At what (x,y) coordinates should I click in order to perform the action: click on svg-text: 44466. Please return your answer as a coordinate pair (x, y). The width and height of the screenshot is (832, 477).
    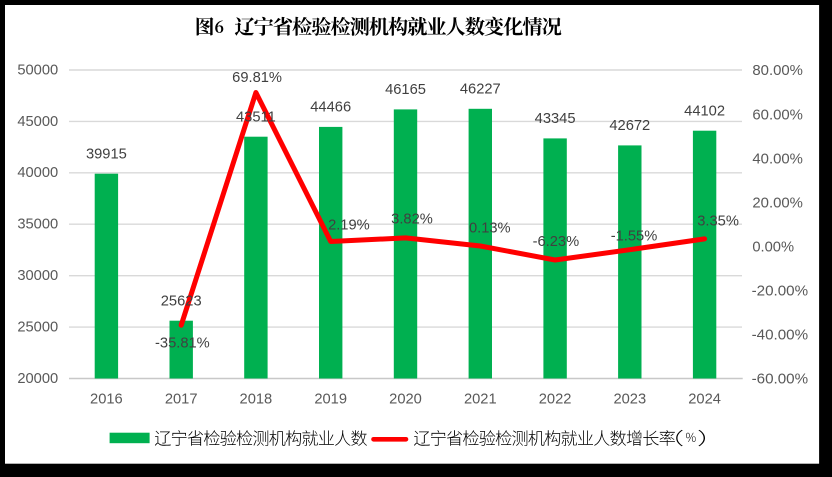
    Looking at the image, I should click on (330, 108).